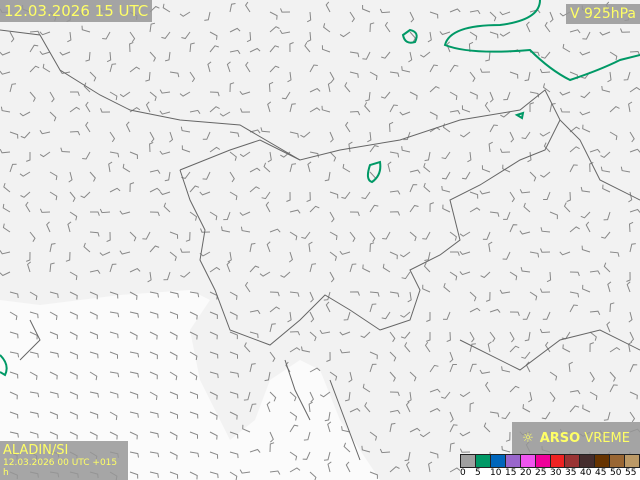 The width and height of the screenshot is (640, 480). I want to click on legend-label: 40, so click(586, 473).